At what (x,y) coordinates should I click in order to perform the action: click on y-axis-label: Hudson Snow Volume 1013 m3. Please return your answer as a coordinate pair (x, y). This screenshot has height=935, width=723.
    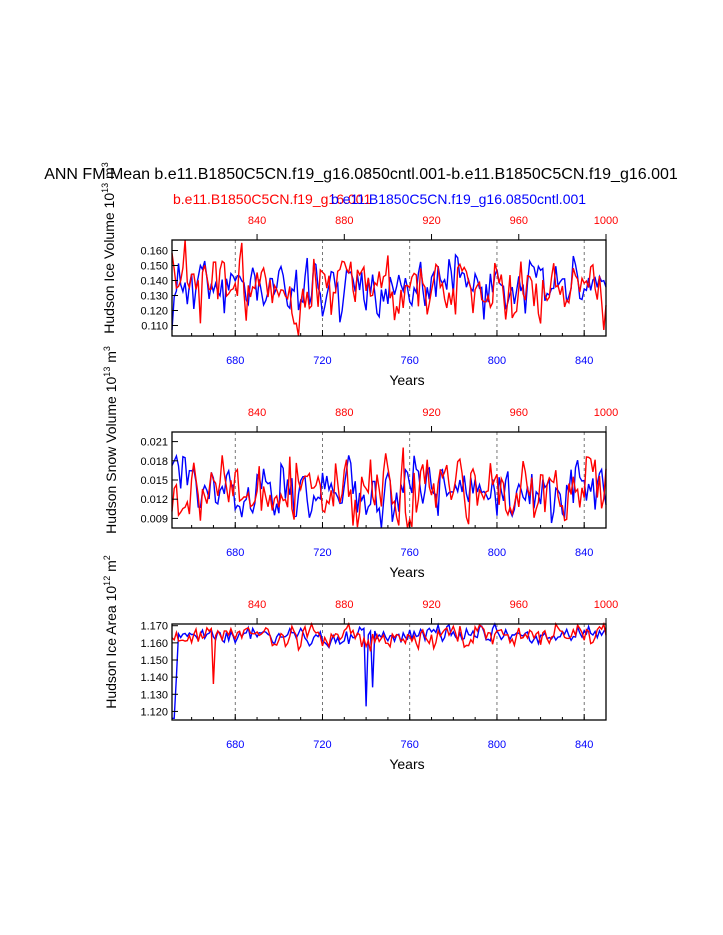
    Looking at the image, I should click on (110, 440).